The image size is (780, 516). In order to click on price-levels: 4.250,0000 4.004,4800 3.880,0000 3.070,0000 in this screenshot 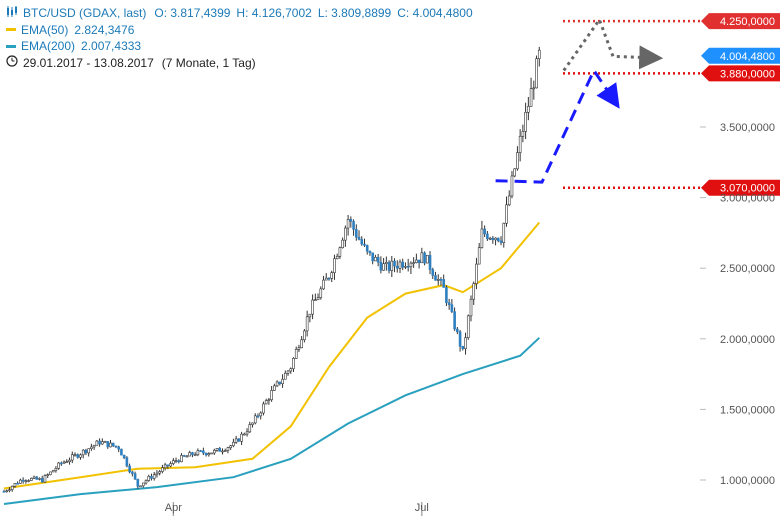, I will do `click(671, 104)`.